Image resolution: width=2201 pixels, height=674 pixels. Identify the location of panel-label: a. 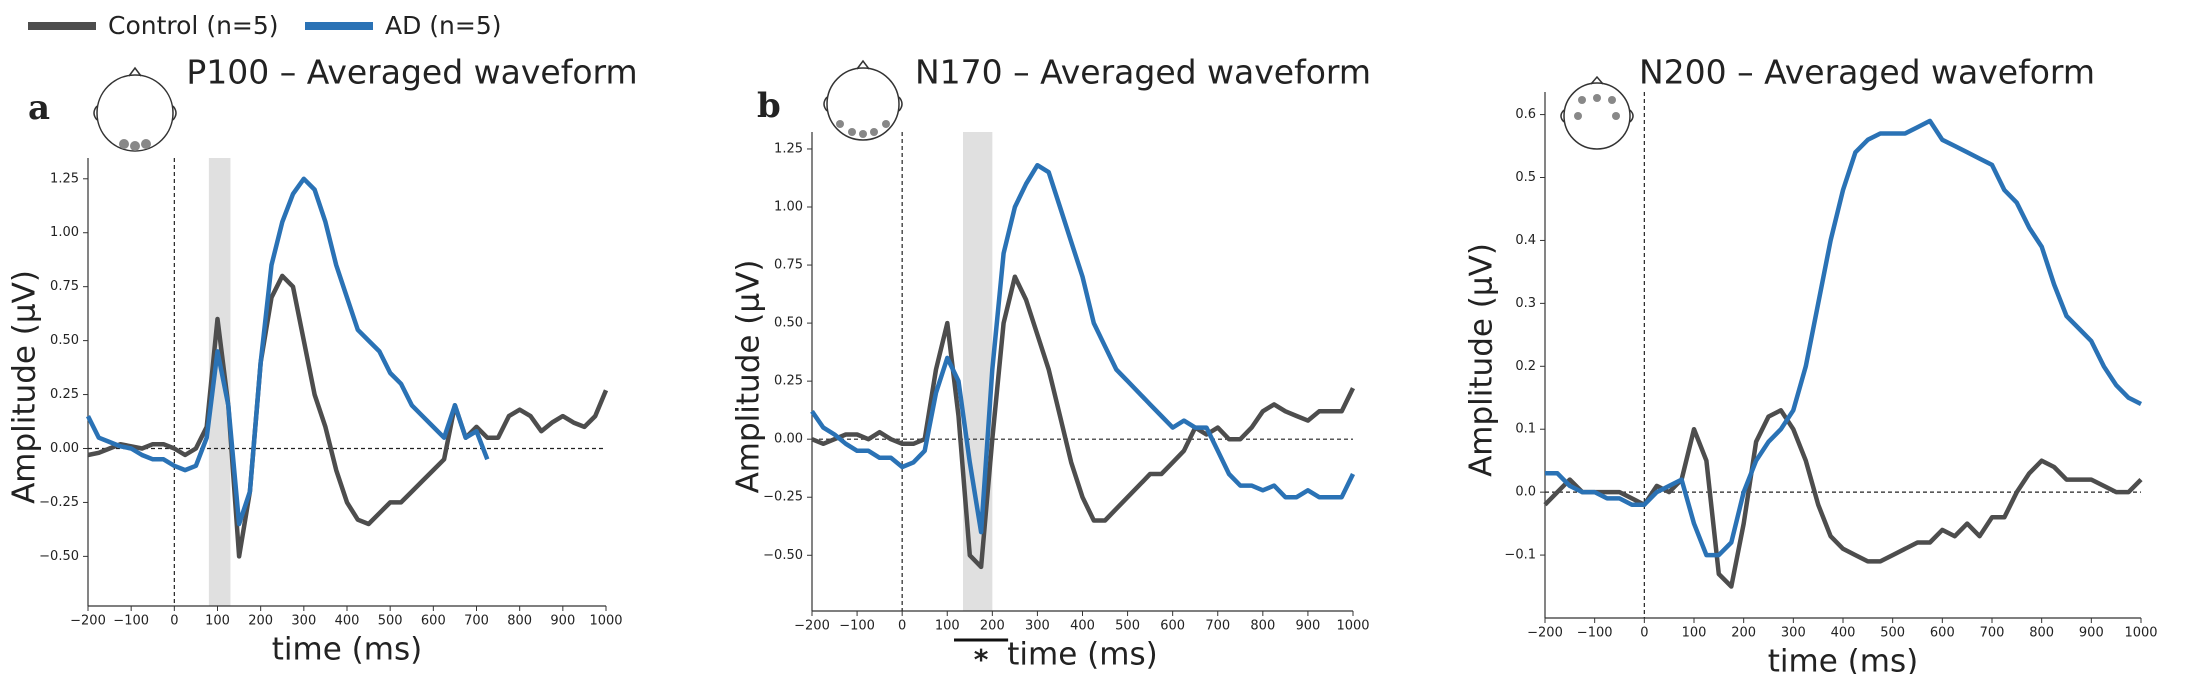
(39, 108).